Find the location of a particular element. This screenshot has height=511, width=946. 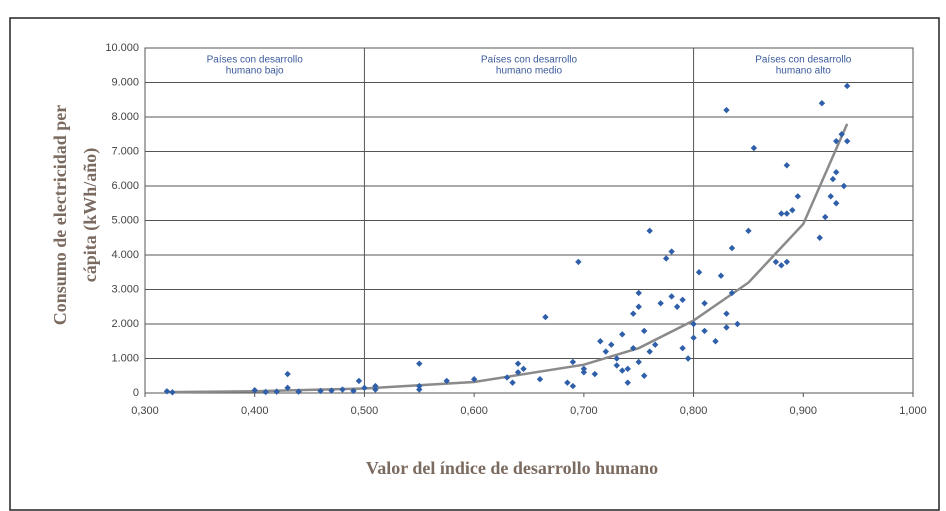

y-tick-label: 0 is located at coordinates (136, 393).